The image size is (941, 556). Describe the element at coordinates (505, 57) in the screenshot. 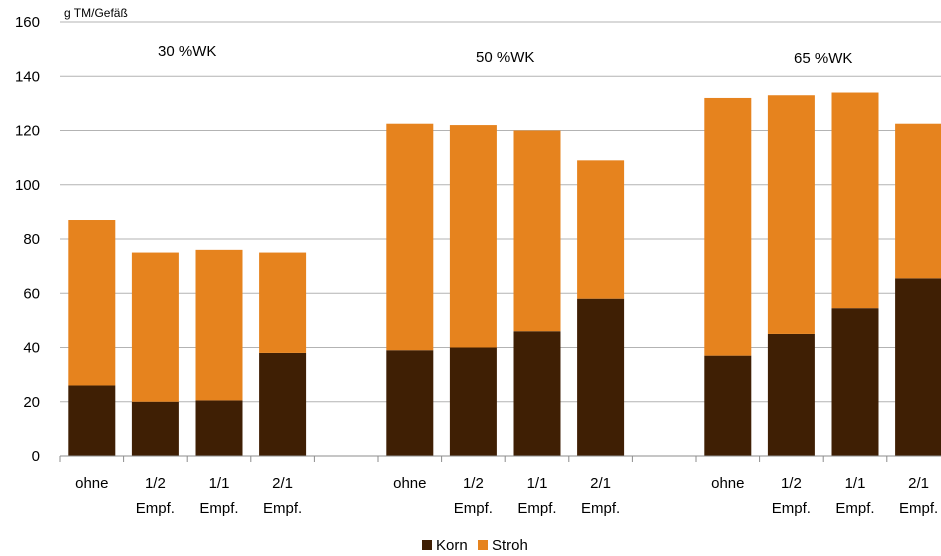

I see `group-label: 50 %WK` at that location.